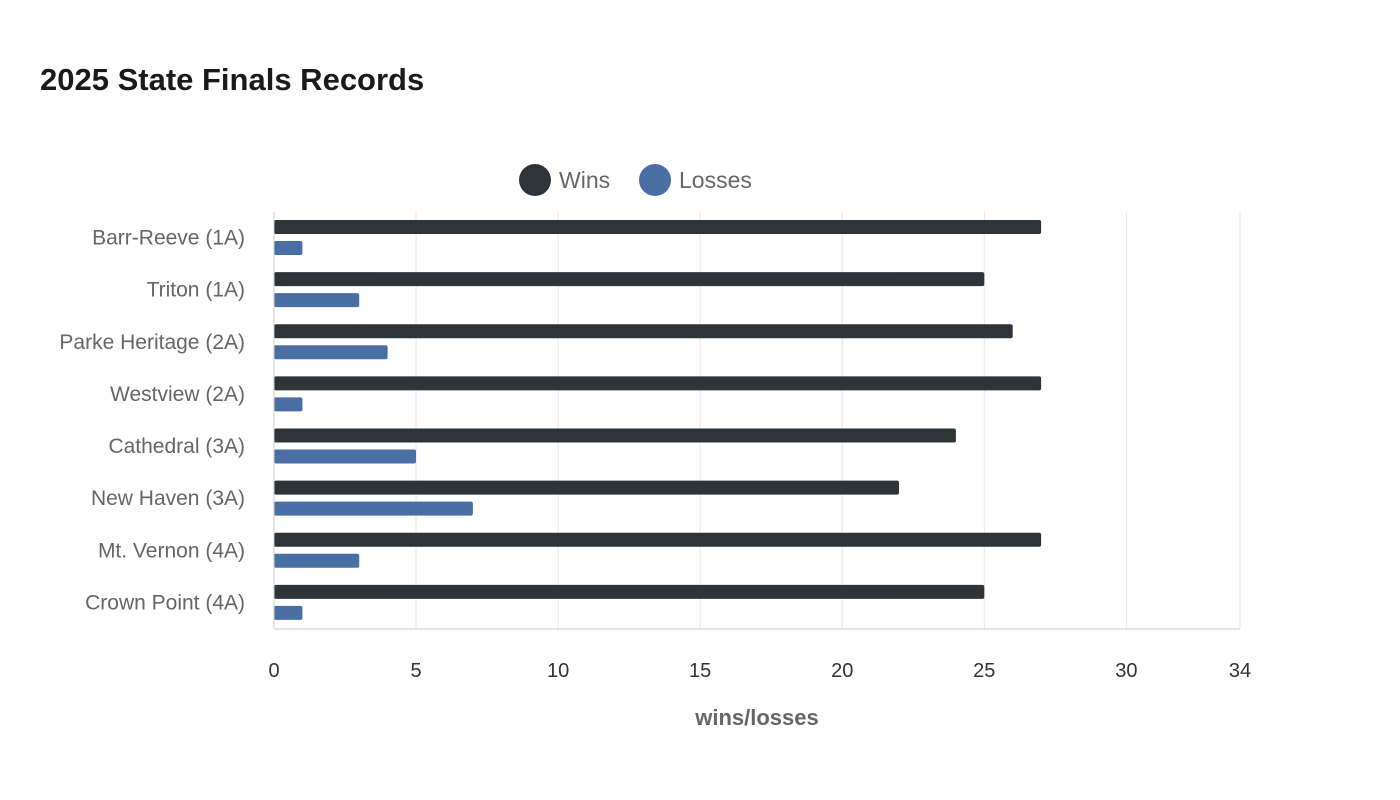 The image size is (1400, 800). Describe the element at coordinates (288, 248) in the screenshot. I see `bar-losses-barr-reeve-1a` at that location.